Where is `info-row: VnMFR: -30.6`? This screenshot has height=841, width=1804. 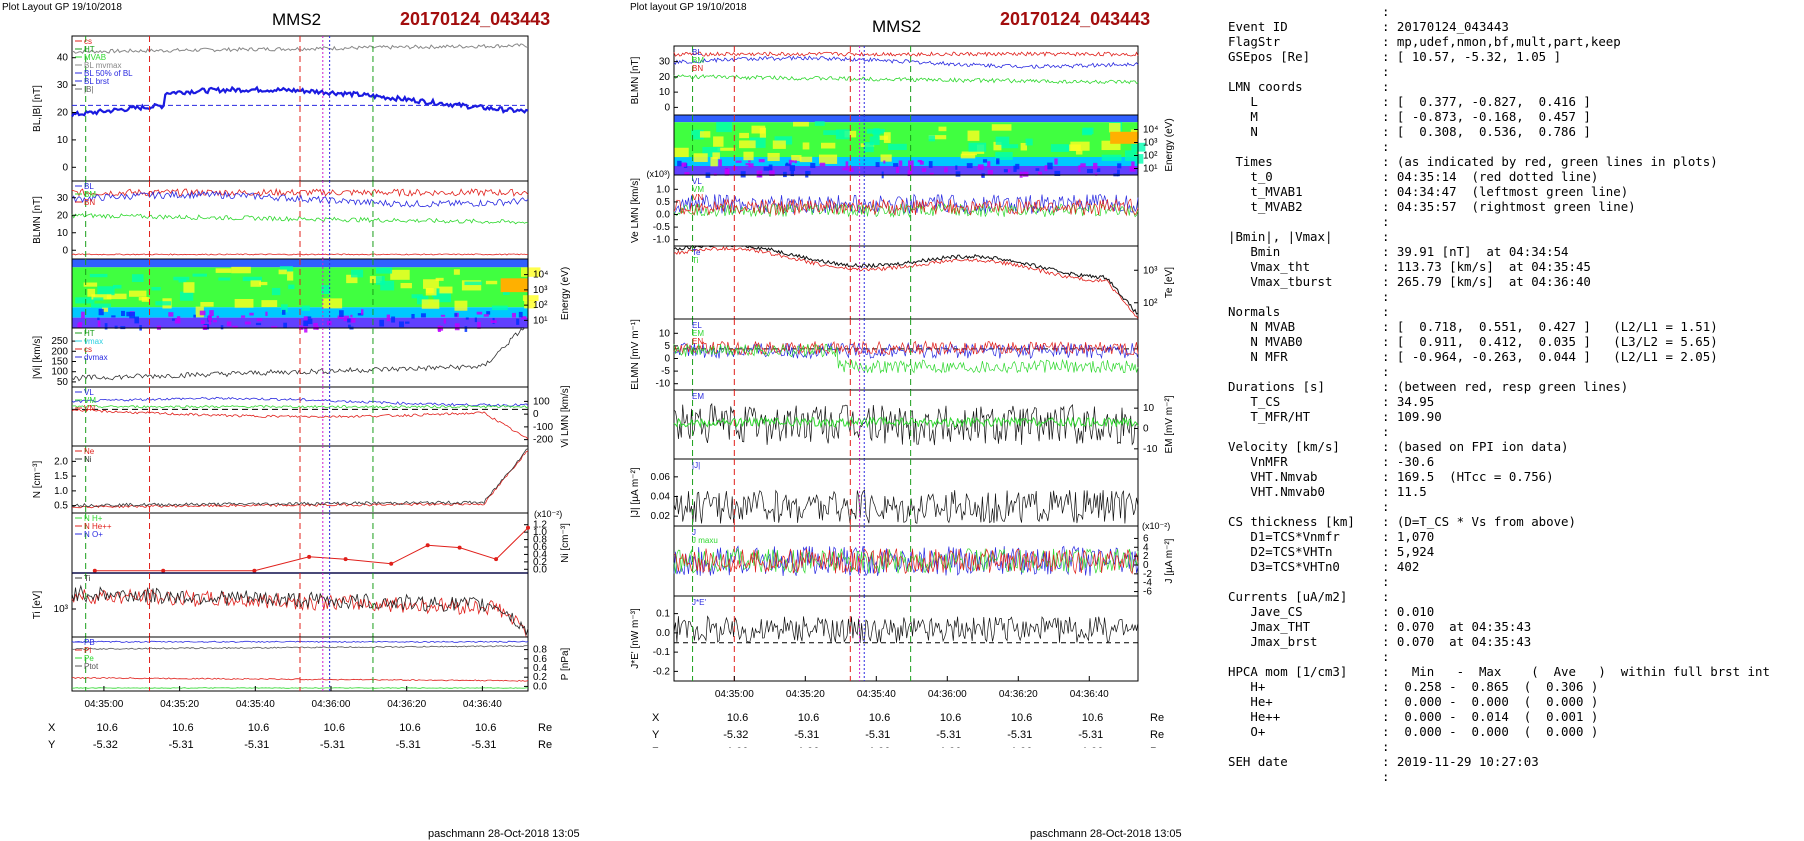
info-row: VnMFR: -30.6 is located at coordinates (1499, 461).